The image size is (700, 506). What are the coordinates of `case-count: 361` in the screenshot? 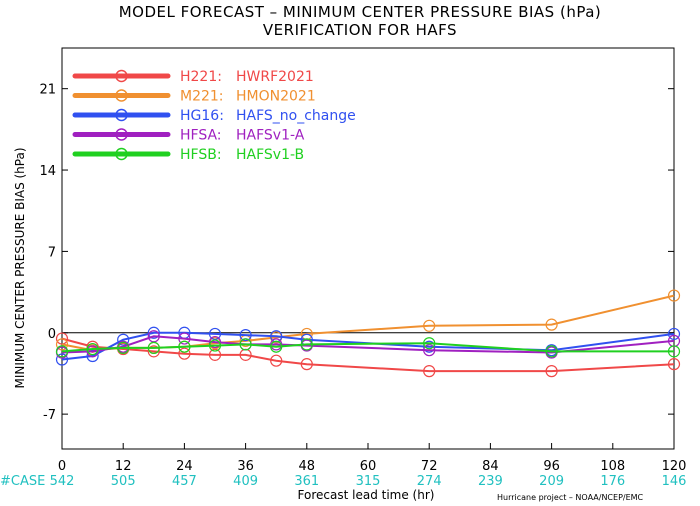 It's located at (306, 481).